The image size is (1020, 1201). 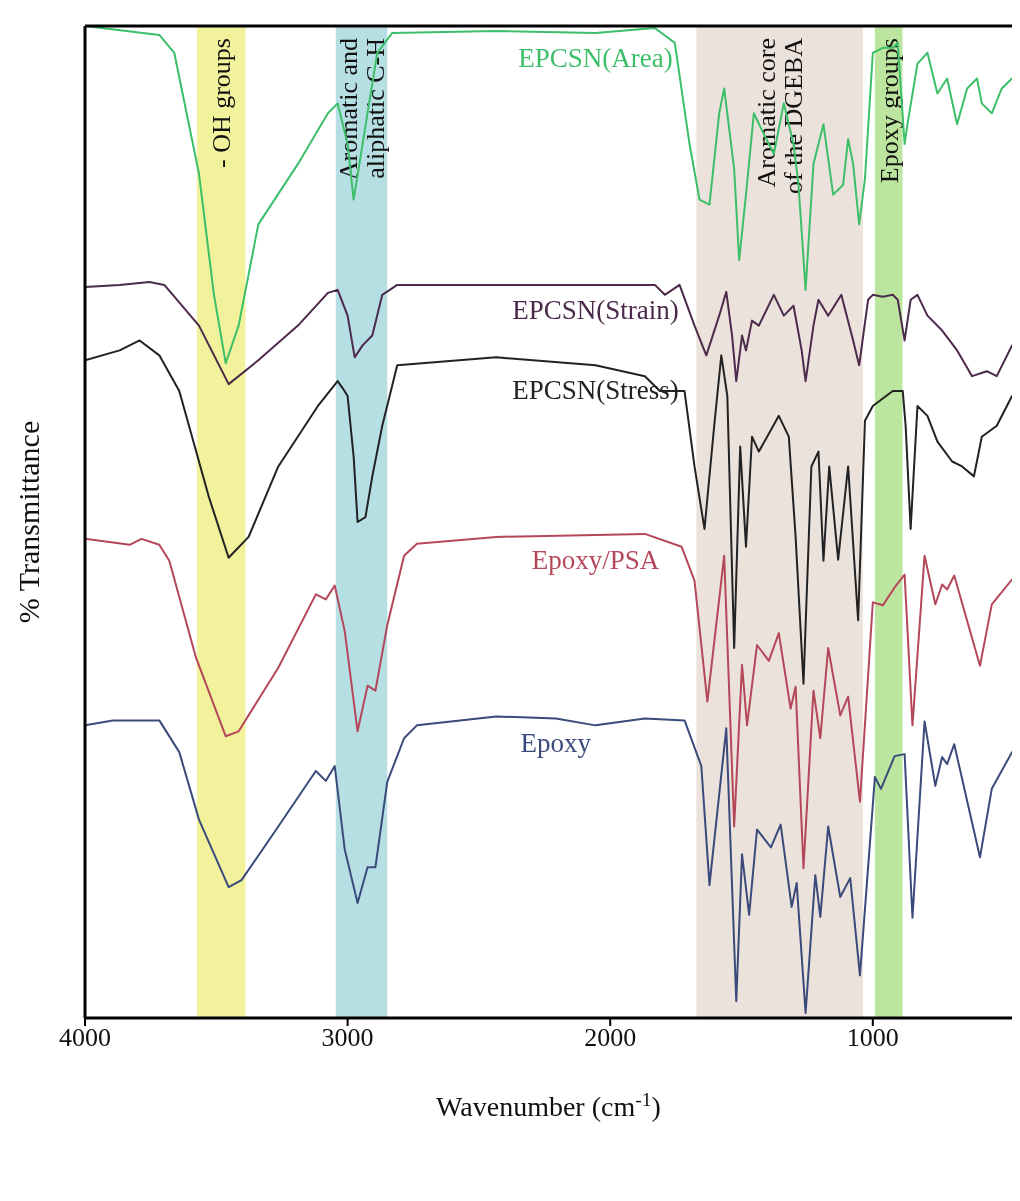 What do you see at coordinates (595, 559) in the screenshot?
I see `series-label: Epoxy/PSA` at bounding box center [595, 559].